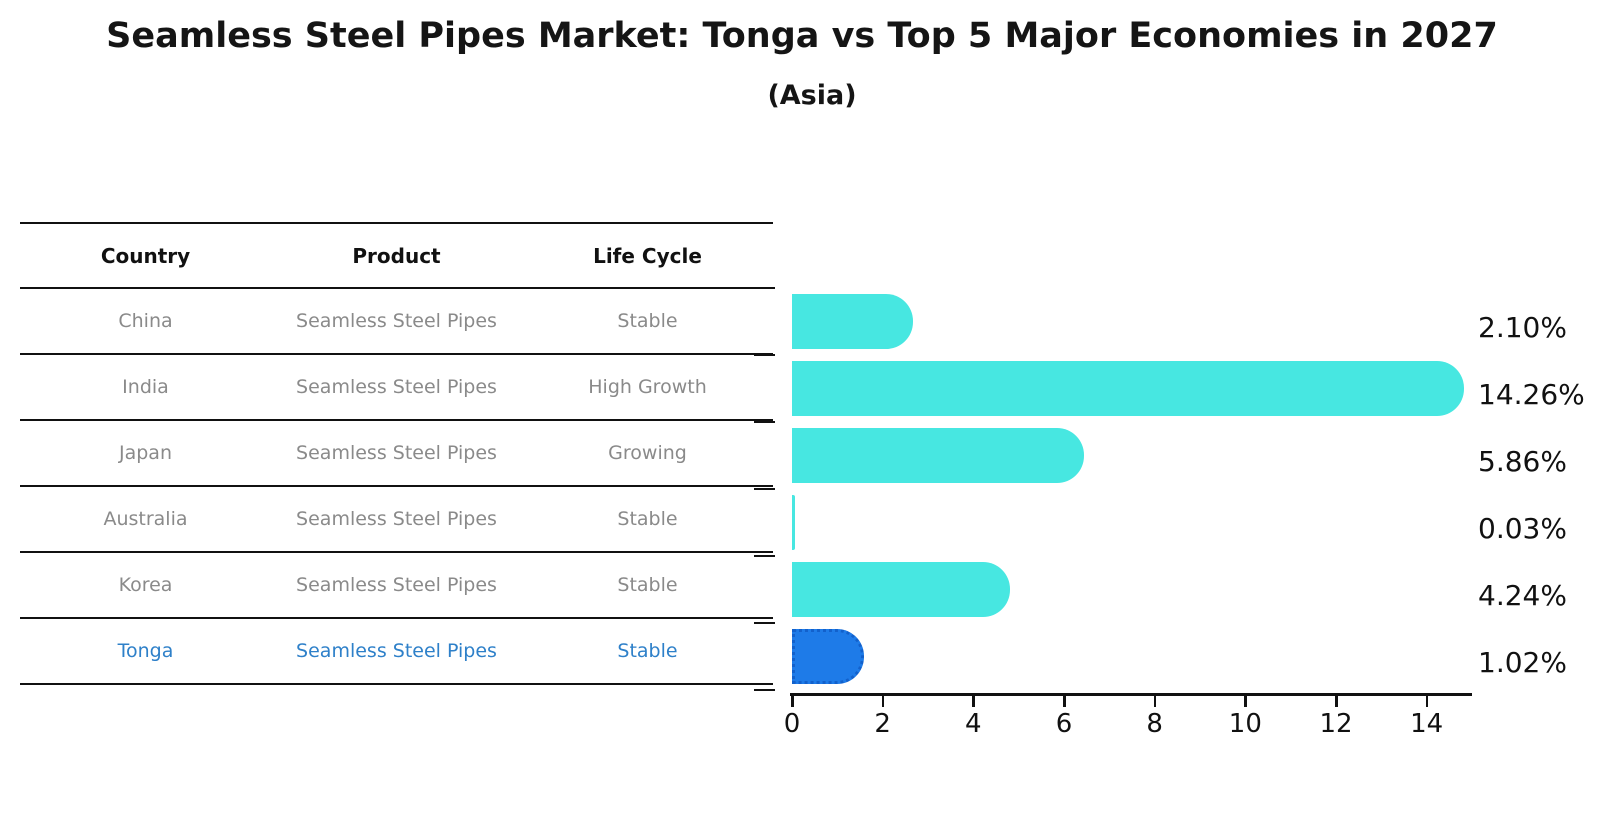  I want to click on bar-value-label-korea: 4.24%, so click(1522, 595).